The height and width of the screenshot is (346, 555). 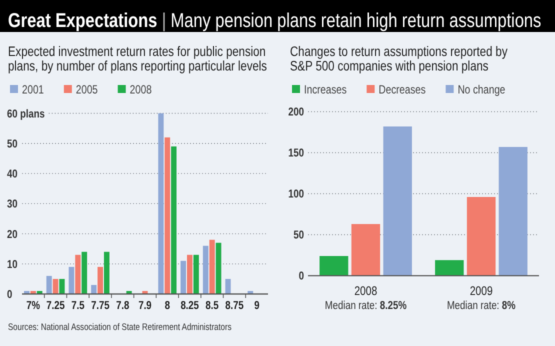 I want to click on y-tick-label: 10, so click(x=12, y=265).